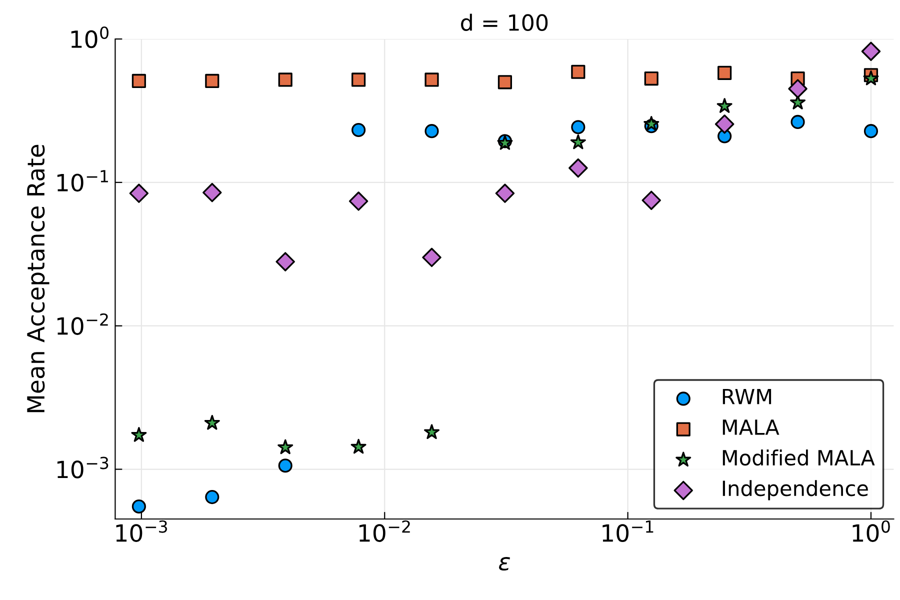 This screenshot has width=900, height=600. Describe the element at coordinates (38, 278) in the screenshot. I see `y-axis-title: Mean Acceptance Rate` at that location.